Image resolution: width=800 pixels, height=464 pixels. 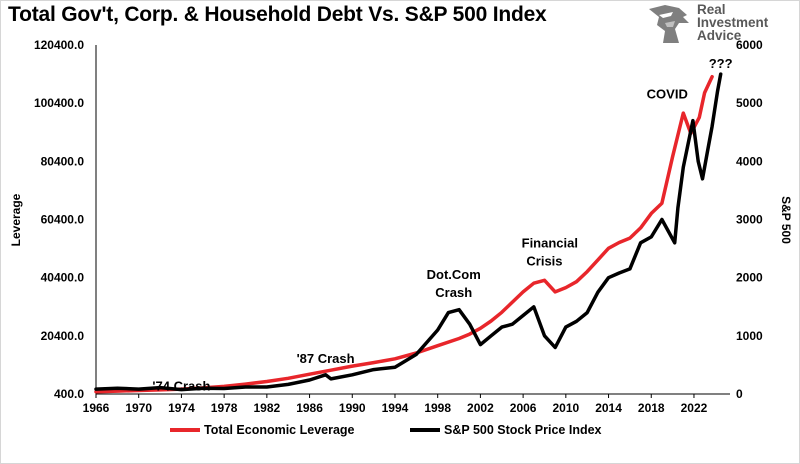 I want to click on right-axis-label: S&P 500, so click(x=786, y=220).